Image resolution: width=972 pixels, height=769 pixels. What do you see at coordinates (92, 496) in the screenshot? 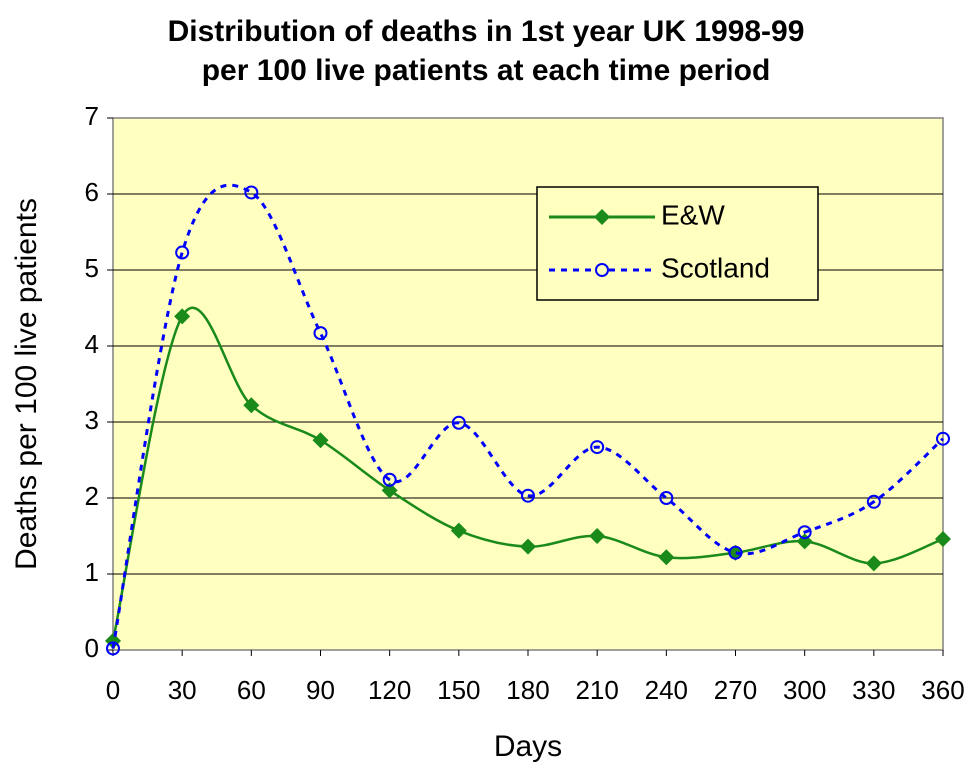
I see `y-tick-label: 2` at bounding box center [92, 496].